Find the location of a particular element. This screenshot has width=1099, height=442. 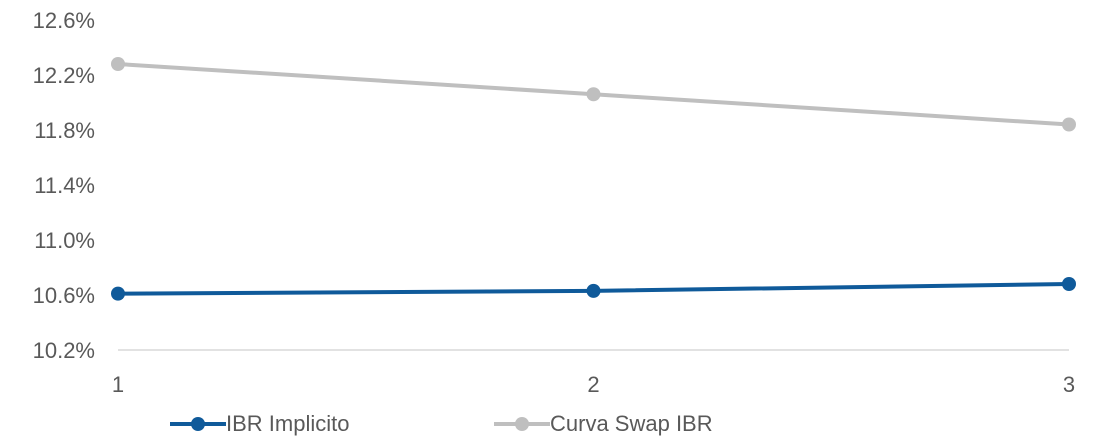

x-axis-ticks: 1 2 3 is located at coordinates (593, 384).